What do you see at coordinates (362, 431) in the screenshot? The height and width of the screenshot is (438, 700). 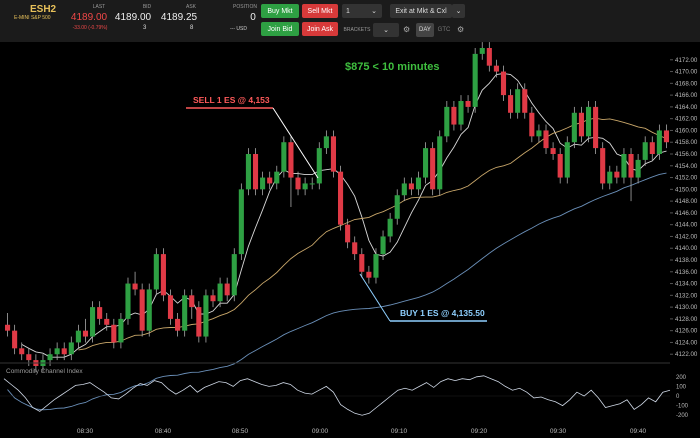 I see `time-axis: 08:30 08:40 08:50 09:00 09:10 09:20 09:30 09:40` at bounding box center [362, 431].